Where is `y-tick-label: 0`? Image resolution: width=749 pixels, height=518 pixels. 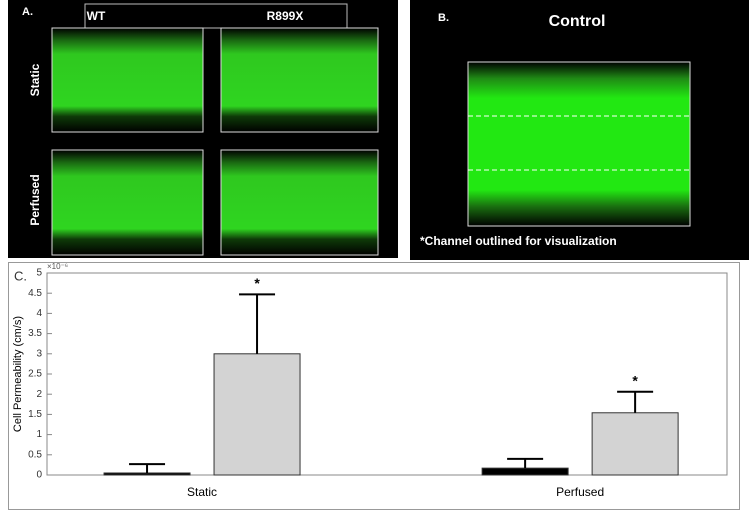 y-tick-label: 0 is located at coordinates (39, 475).